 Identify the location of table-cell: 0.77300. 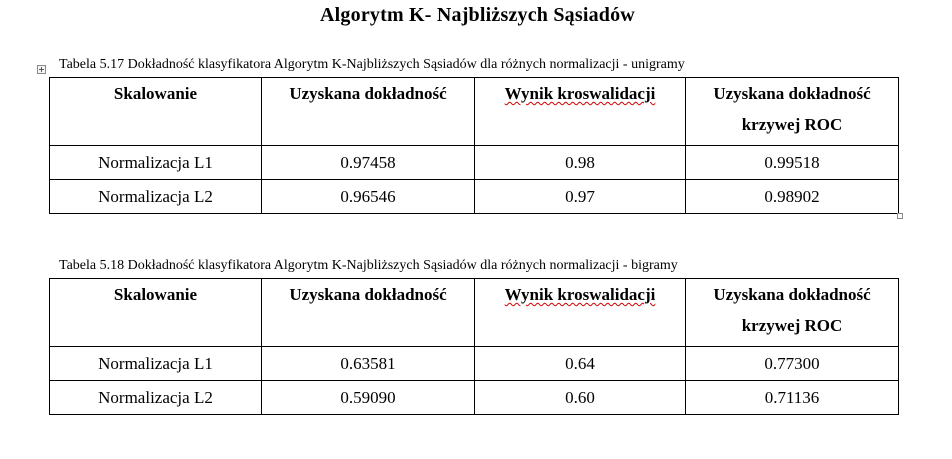
(792, 363).